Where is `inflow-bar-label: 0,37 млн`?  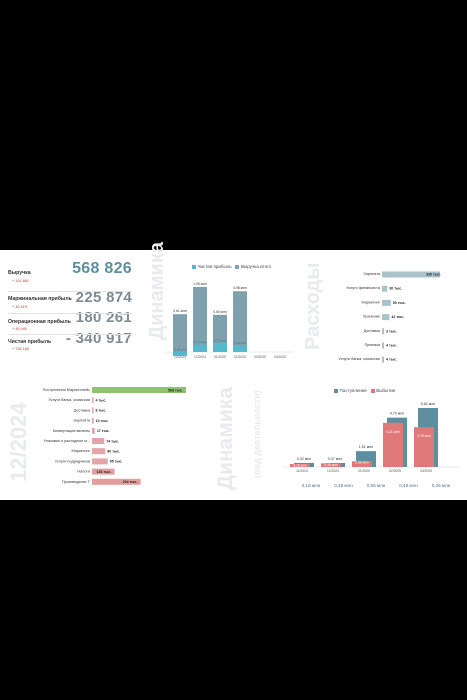
inflow-bar-label: 0,37 млн is located at coordinates (335, 459).